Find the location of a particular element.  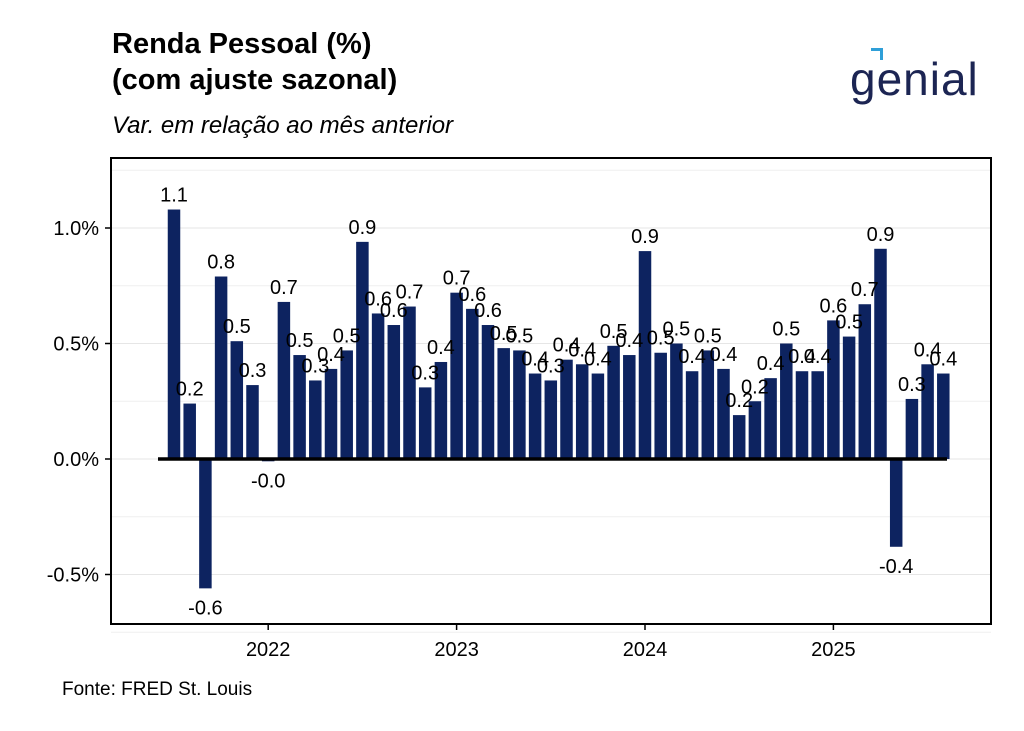

y-tick-label: -0.5% is located at coordinates (73, 576).